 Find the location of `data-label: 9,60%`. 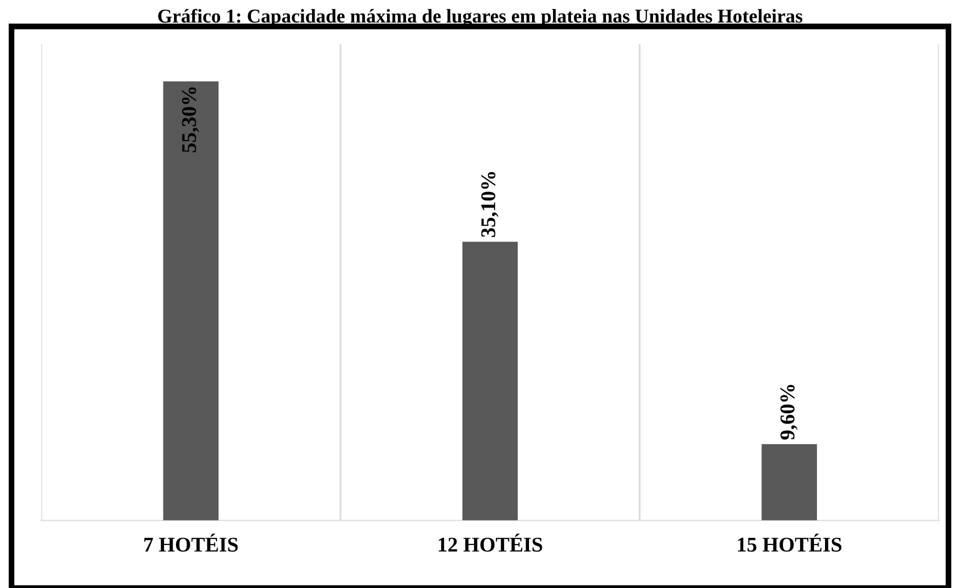

data-label: 9,60% is located at coordinates (789, 412).